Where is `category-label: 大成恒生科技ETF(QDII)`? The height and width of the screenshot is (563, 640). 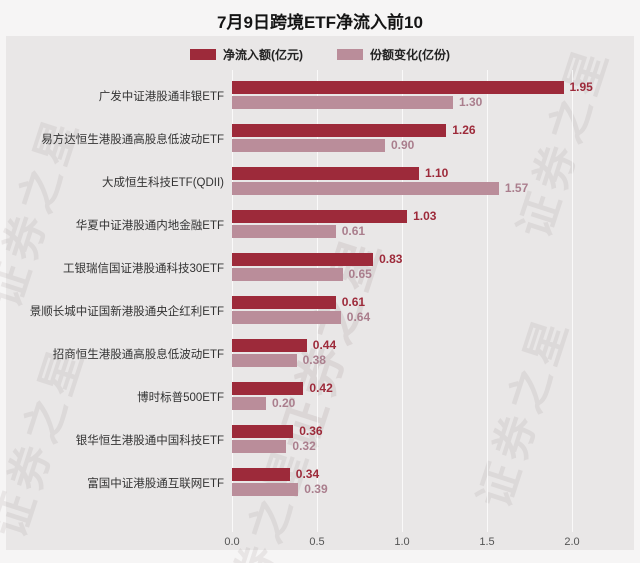
category-label: 大成恒生科技ETF(QDII) is located at coordinates (162, 182).